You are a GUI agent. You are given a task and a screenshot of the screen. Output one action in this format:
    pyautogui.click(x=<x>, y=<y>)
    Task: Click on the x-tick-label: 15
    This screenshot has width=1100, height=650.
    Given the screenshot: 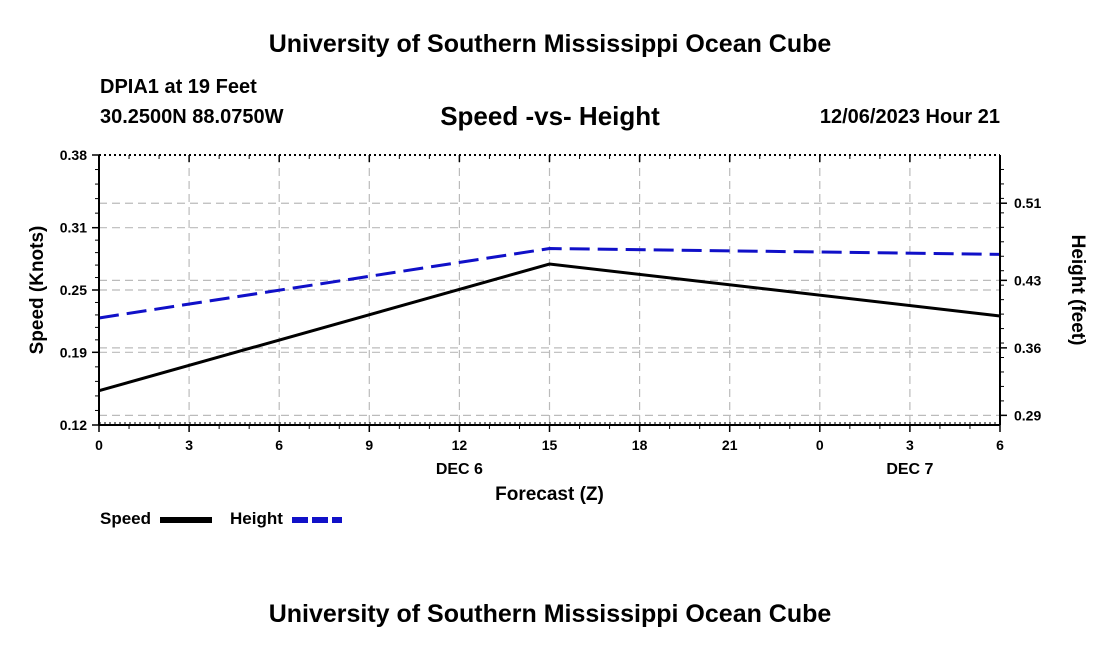 What is the action you would take?
    pyautogui.click(x=550, y=445)
    